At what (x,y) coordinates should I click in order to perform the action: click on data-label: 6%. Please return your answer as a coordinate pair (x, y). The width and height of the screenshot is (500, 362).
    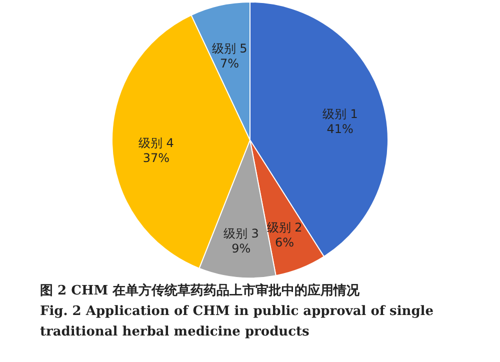
    Looking at the image, I should click on (284, 242).